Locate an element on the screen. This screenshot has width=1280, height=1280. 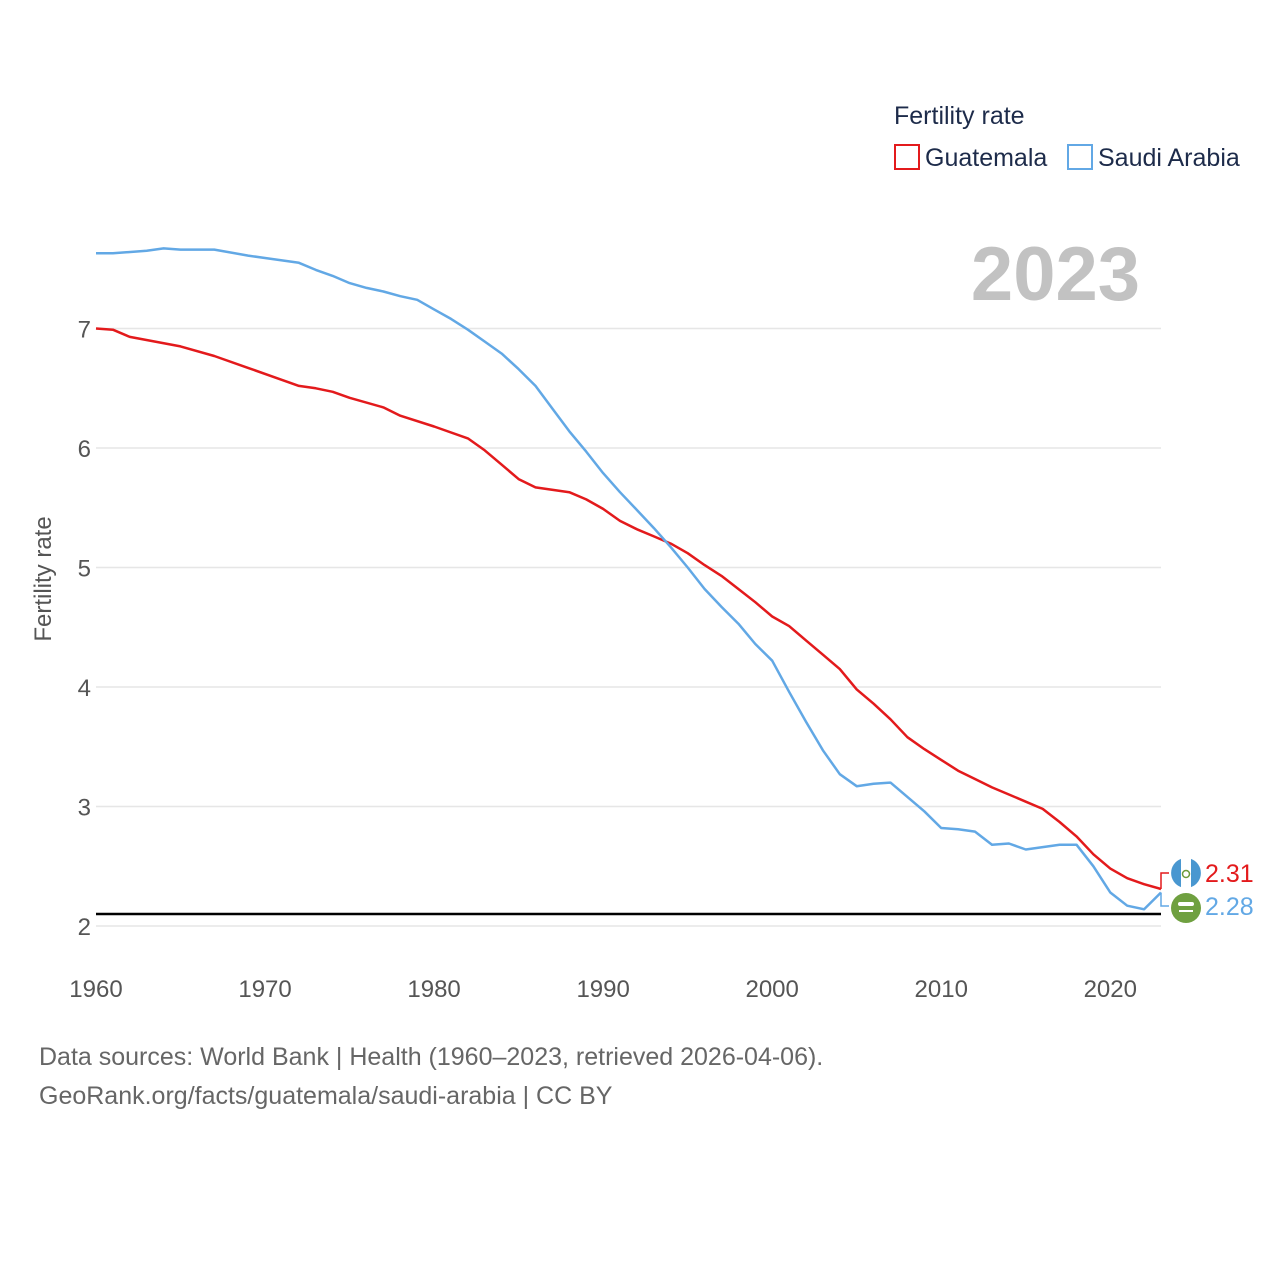
y-tick-5: 5 is located at coordinates (84, 569).